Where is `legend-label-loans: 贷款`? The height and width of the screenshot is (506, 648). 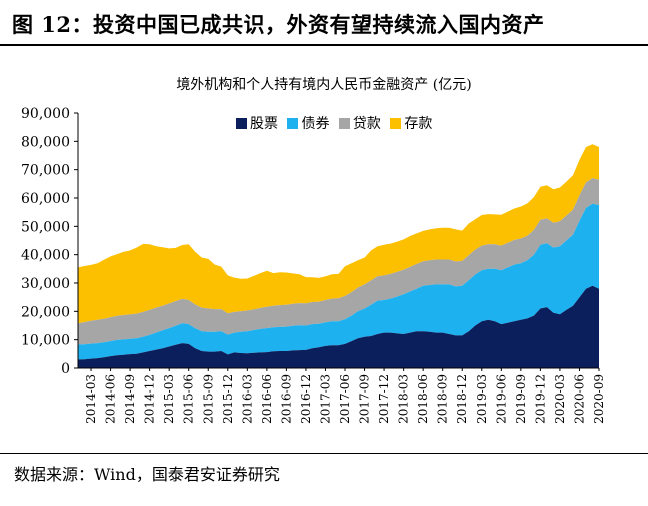 legend-label-loans: 贷款 is located at coordinates (366, 124).